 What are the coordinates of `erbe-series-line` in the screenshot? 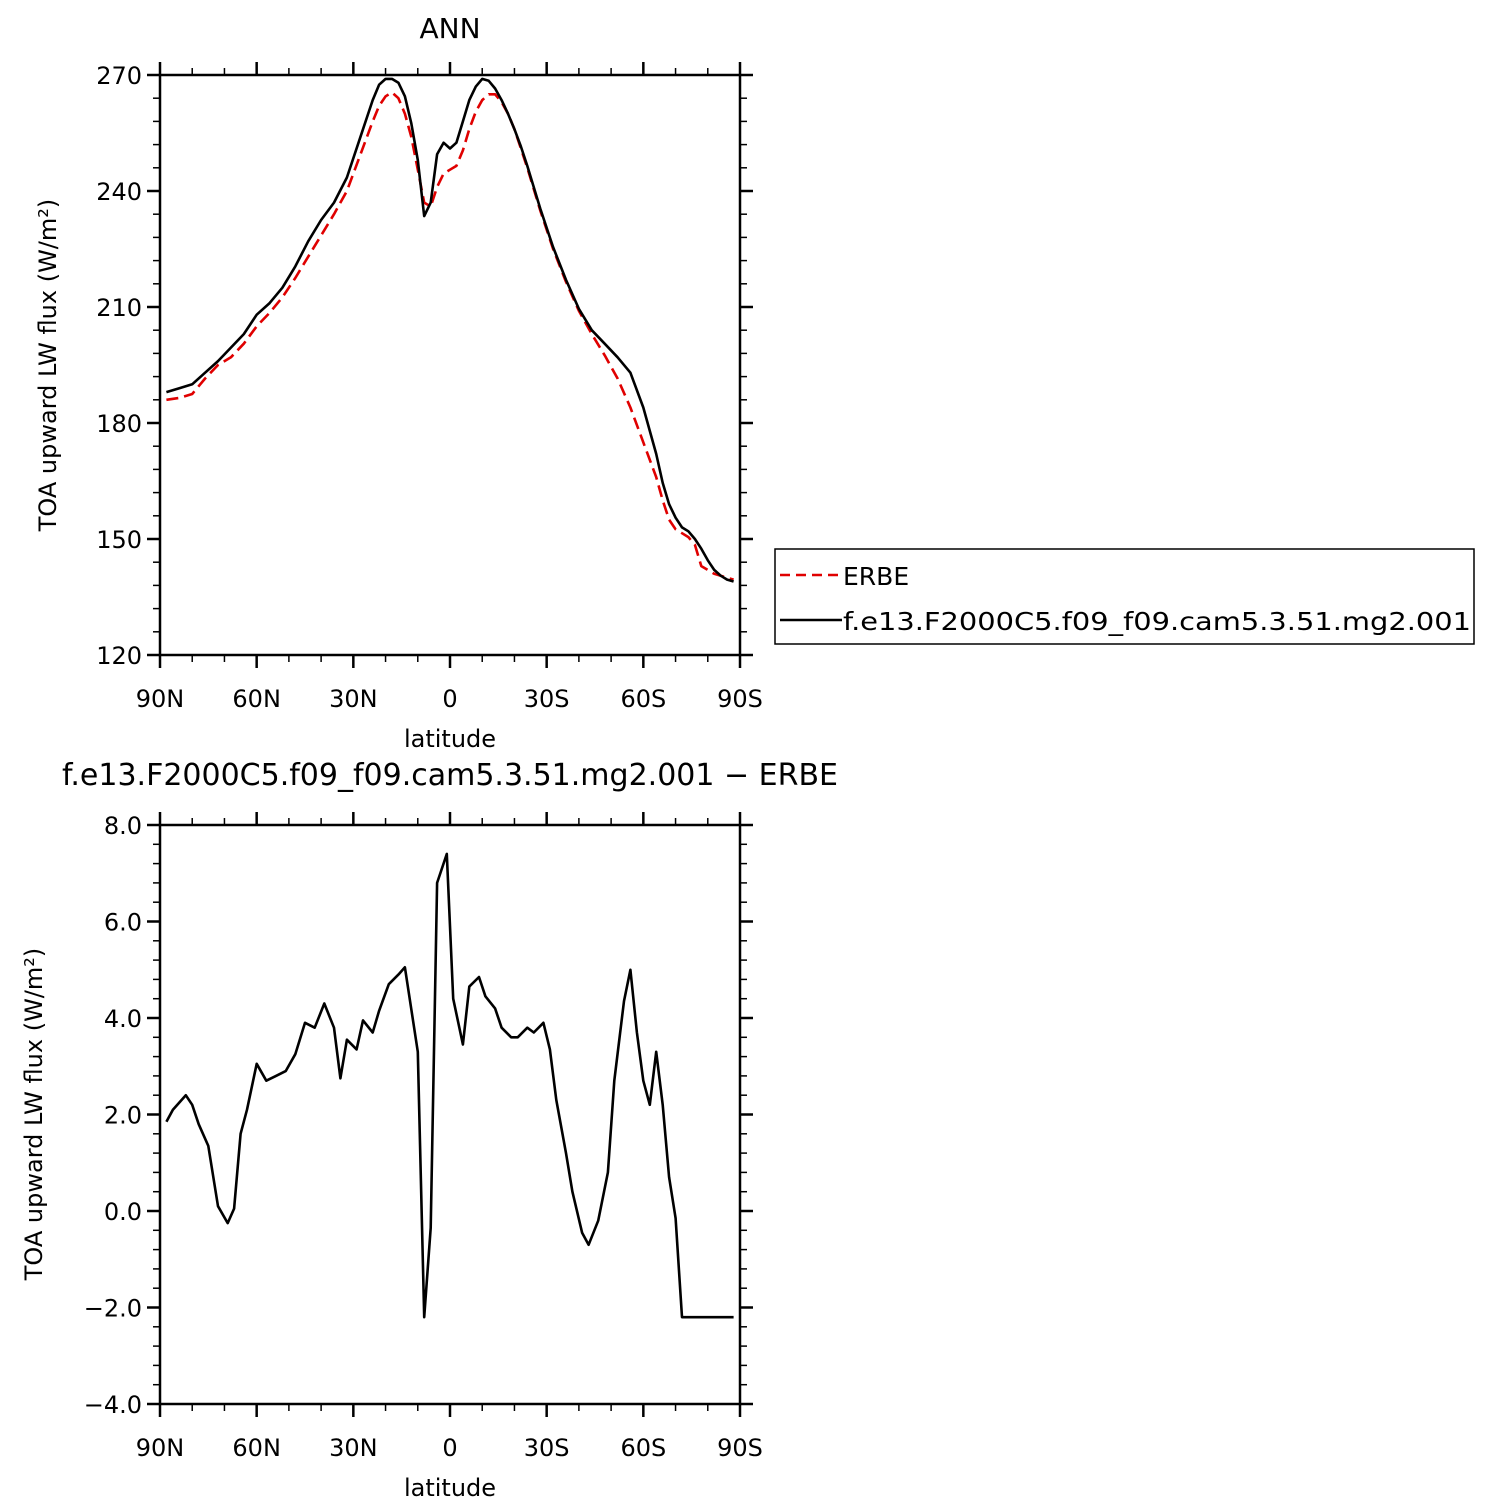 It's located at (450, 336).